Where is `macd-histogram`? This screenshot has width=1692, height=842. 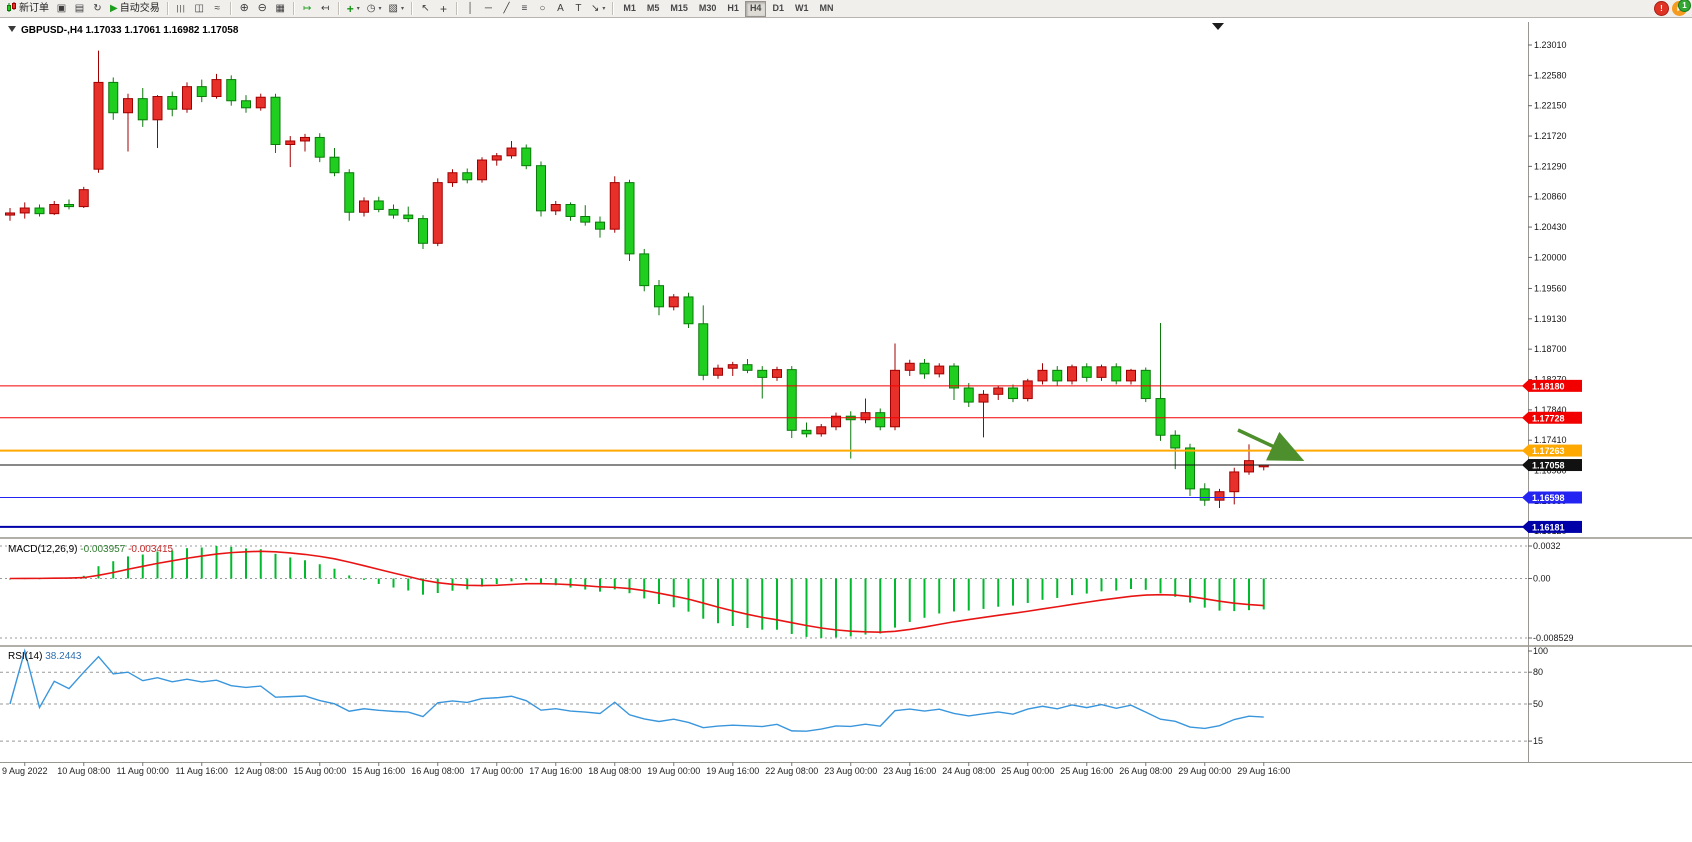 macd-histogram is located at coordinates (637, 592).